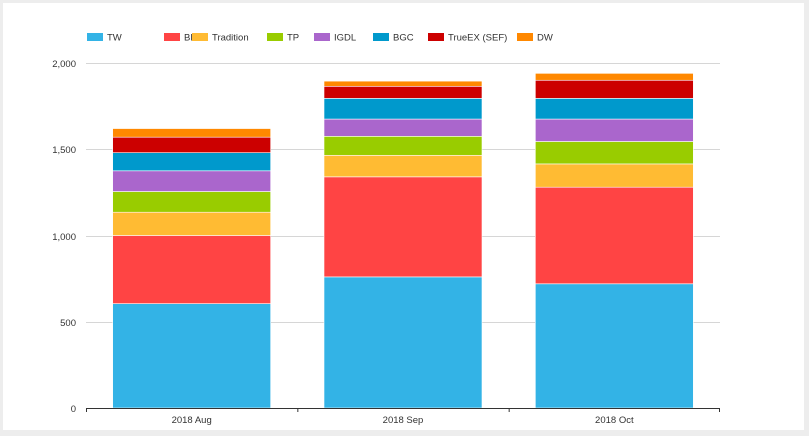 The height and width of the screenshot is (436, 809). I want to click on y-tick-label-0: 0, so click(73, 409).